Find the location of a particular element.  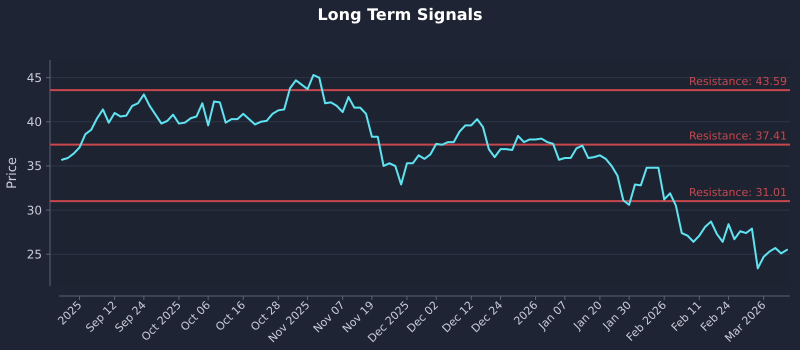

ref-line-label: Resistance: 31.01 is located at coordinates (738, 193).